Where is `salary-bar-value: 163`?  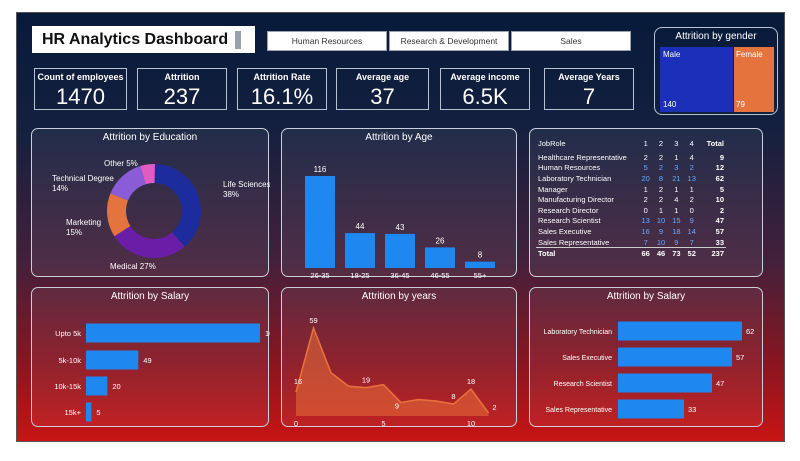 salary-bar-value: 163 is located at coordinates (267, 333).